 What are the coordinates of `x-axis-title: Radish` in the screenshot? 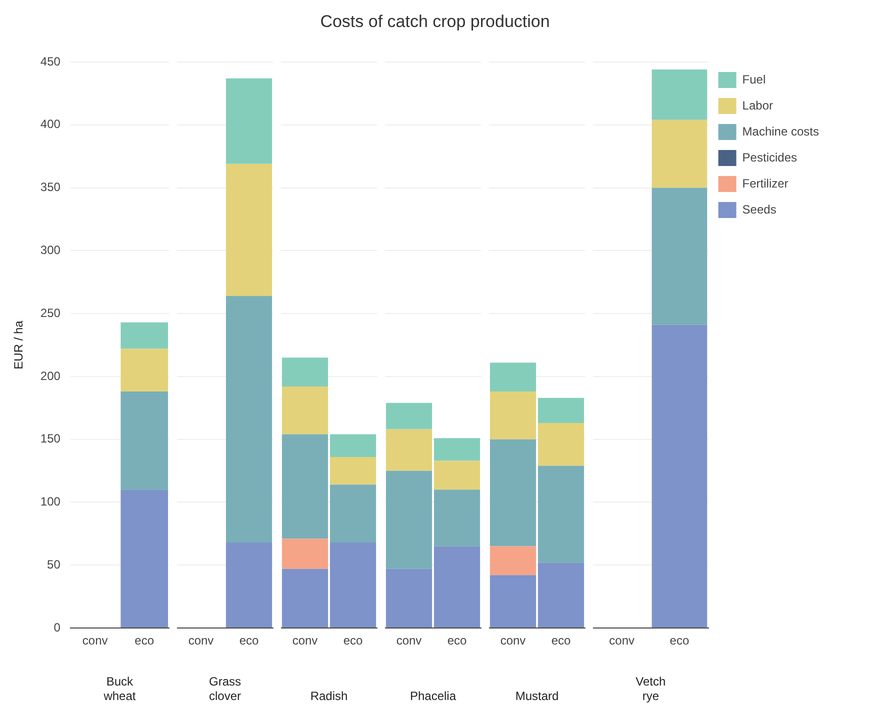 It's located at (329, 696).